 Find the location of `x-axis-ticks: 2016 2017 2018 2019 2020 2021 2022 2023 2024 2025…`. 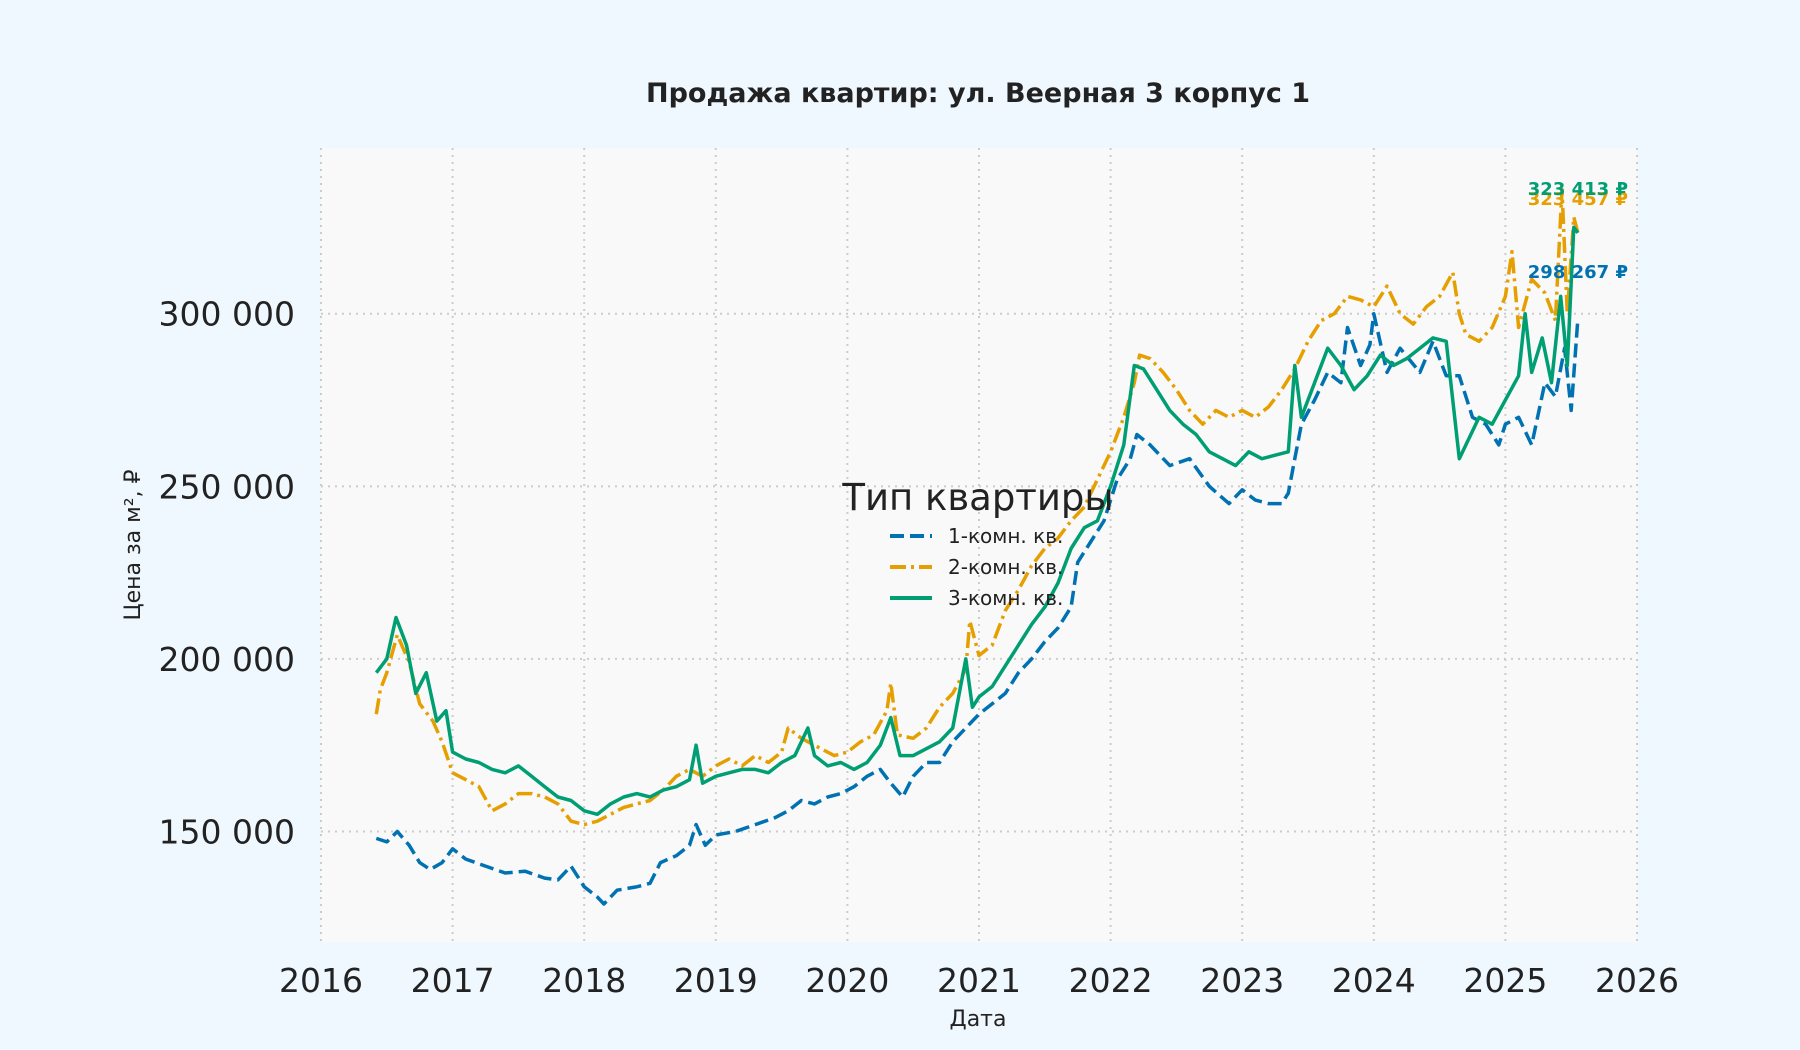

x-axis-ticks: 2016 2017 2018 2019 2020 2021 2022 2023 2024 2025… is located at coordinates (979, 980).